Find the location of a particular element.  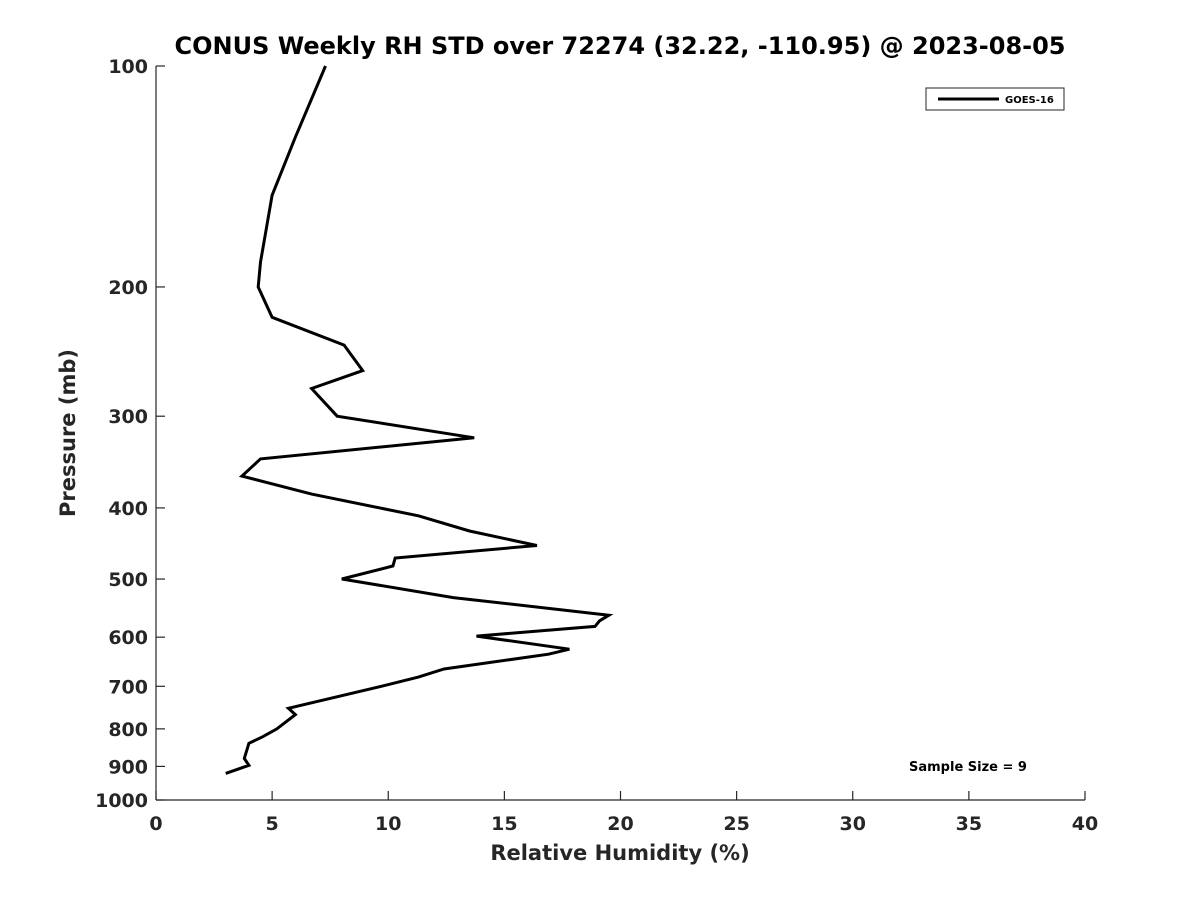

x-tick-label: 10 is located at coordinates (388, 824).